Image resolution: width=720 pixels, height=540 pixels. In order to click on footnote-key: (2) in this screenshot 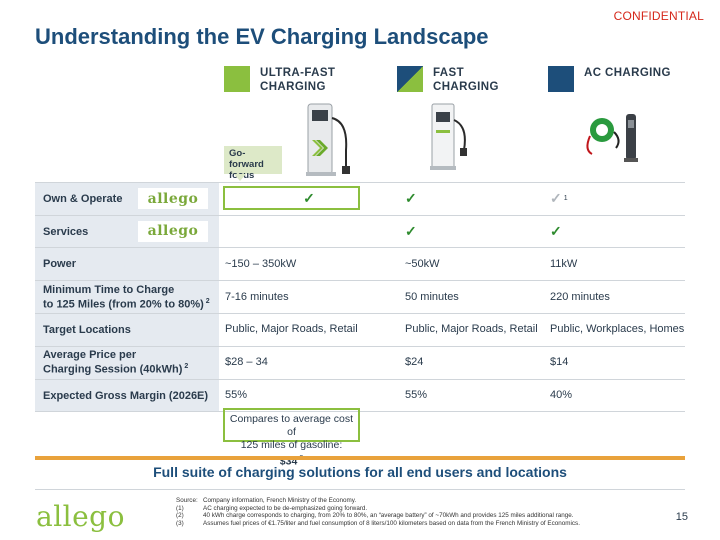, I will do `click(180, 516)`.